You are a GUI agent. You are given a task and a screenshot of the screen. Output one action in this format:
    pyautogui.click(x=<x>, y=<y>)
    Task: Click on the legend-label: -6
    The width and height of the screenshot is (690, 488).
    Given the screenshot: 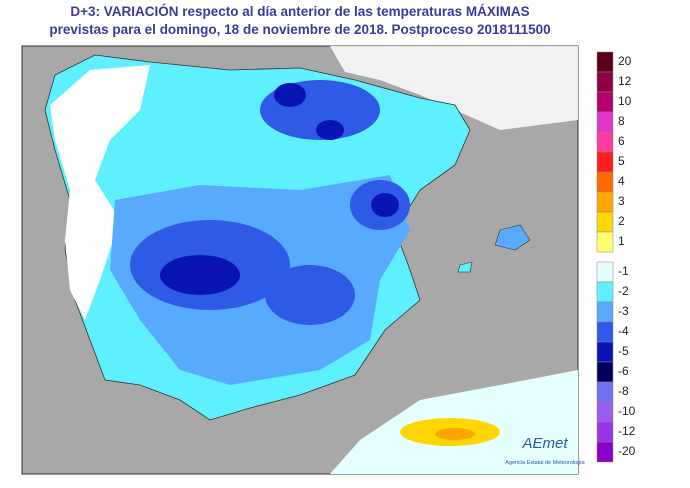 What is the action you would take?
    pyautogui.click(x=623, y=371)
    